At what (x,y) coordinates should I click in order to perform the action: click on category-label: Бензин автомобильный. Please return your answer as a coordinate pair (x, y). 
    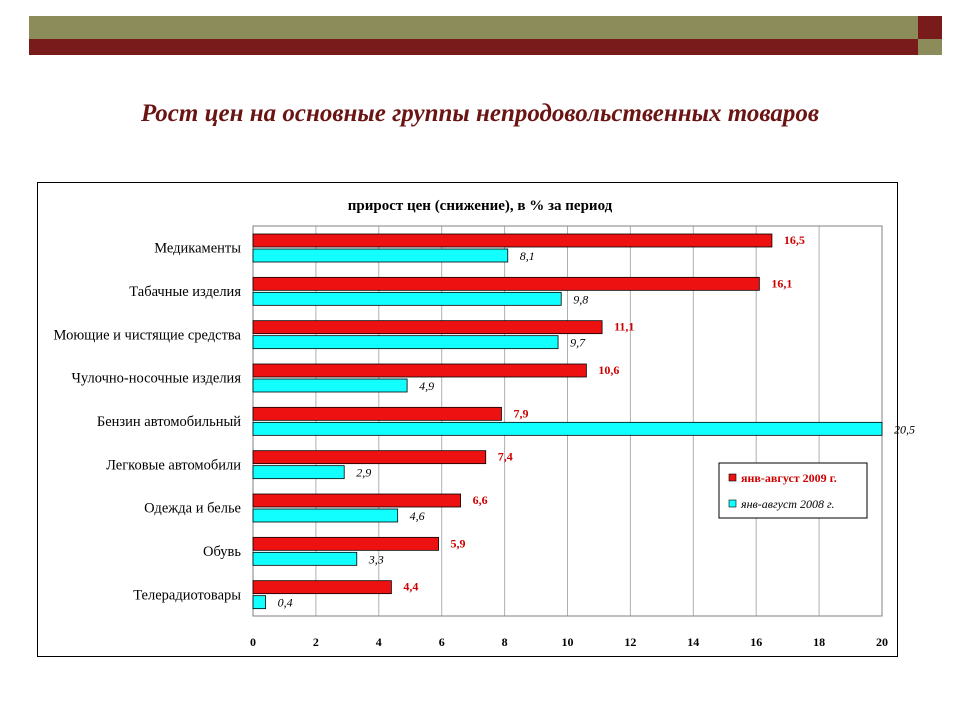
    Looking at the image, I should click on (169, 422).